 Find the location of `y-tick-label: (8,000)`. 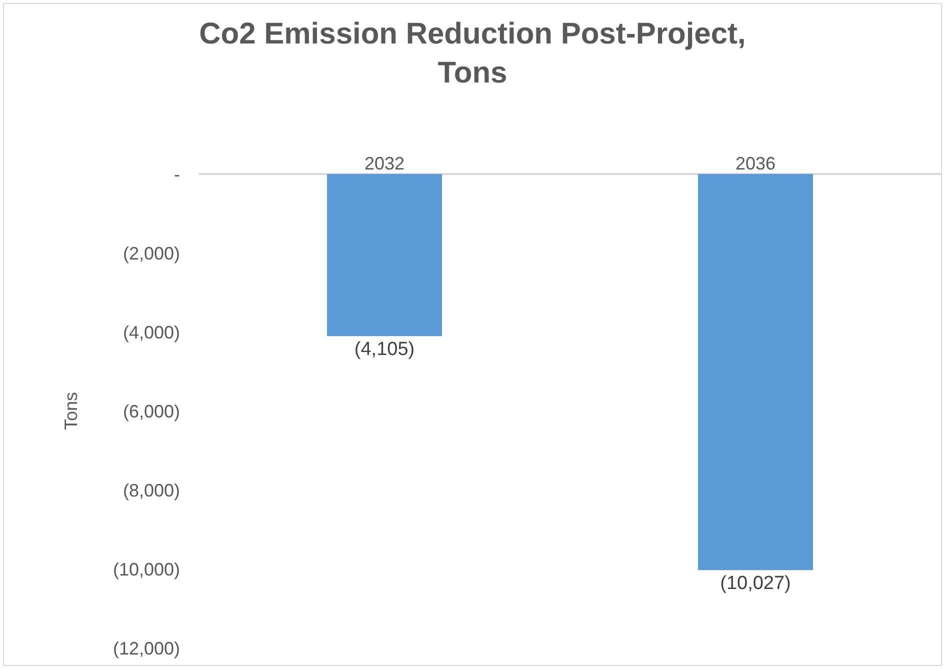

y-tick-label: (8,000) is located at coordinates (151, 490).